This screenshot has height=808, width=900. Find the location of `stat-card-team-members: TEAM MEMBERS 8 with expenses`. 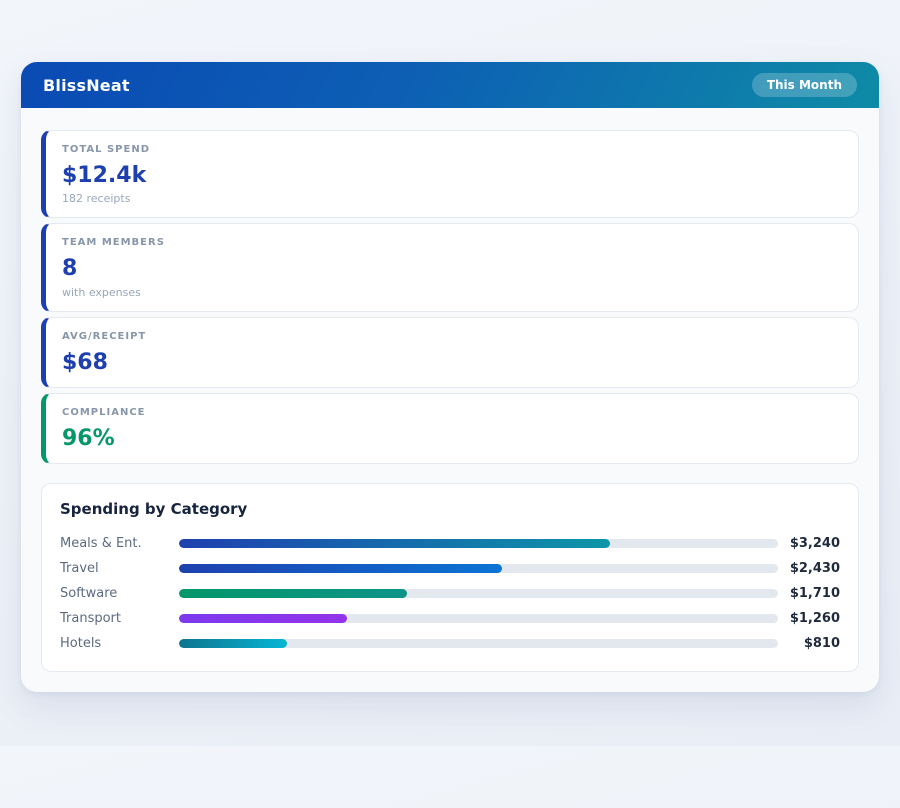

stat-card-team-members: TEAM MEMBERS 8 with expenses is located at coordinates (450, 267).